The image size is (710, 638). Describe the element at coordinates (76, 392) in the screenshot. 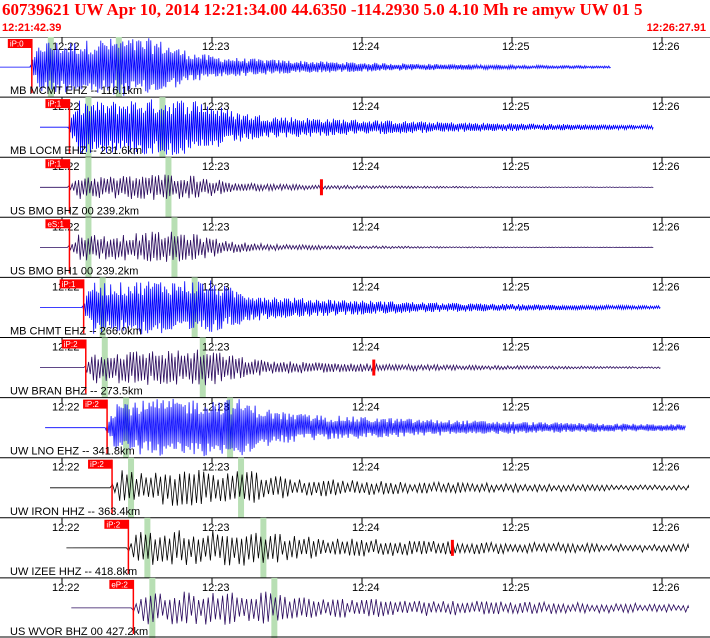

I see `station-label: UW BRAN BHZ -- 273.5km` at that location.